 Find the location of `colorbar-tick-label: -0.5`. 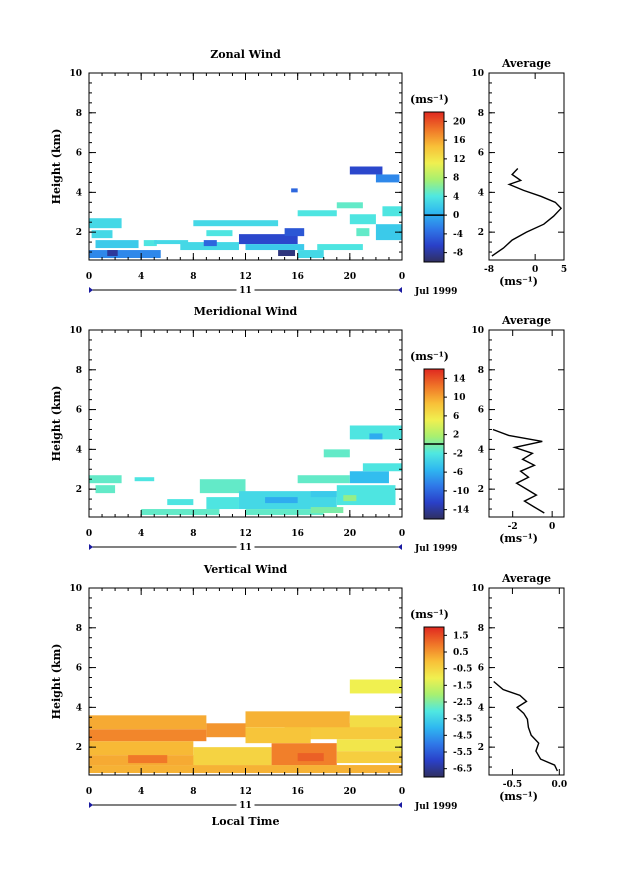

colorbar-tick-label: -0.5 is located at coordinates (462, 670).